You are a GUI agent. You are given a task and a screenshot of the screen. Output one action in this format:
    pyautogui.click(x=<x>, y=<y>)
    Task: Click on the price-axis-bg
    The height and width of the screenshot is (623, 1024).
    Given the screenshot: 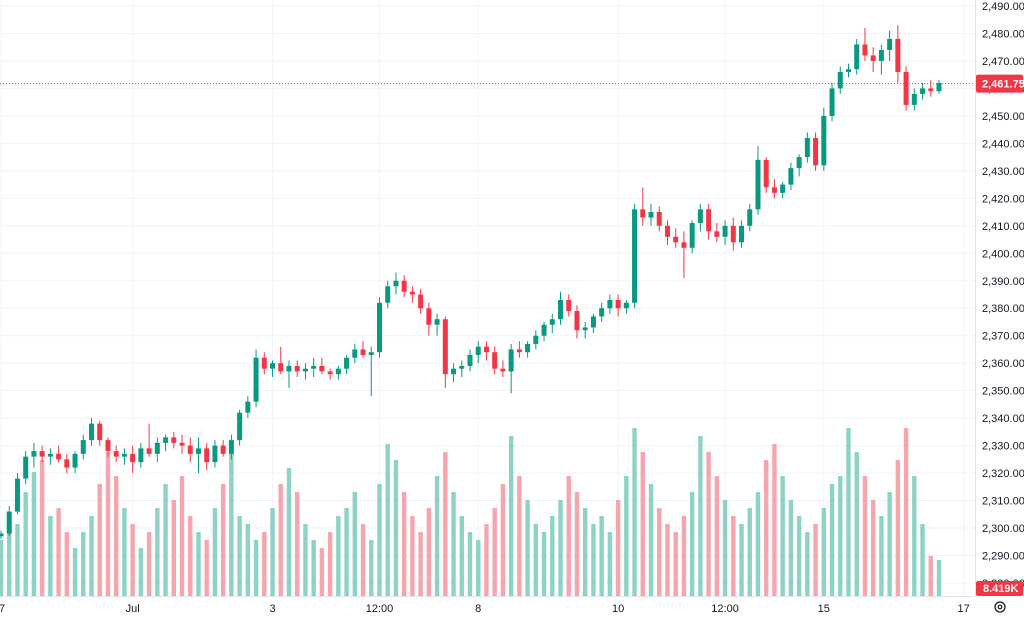 What is the action you would take?
    pyautogui.click(x=999, y=309)
    